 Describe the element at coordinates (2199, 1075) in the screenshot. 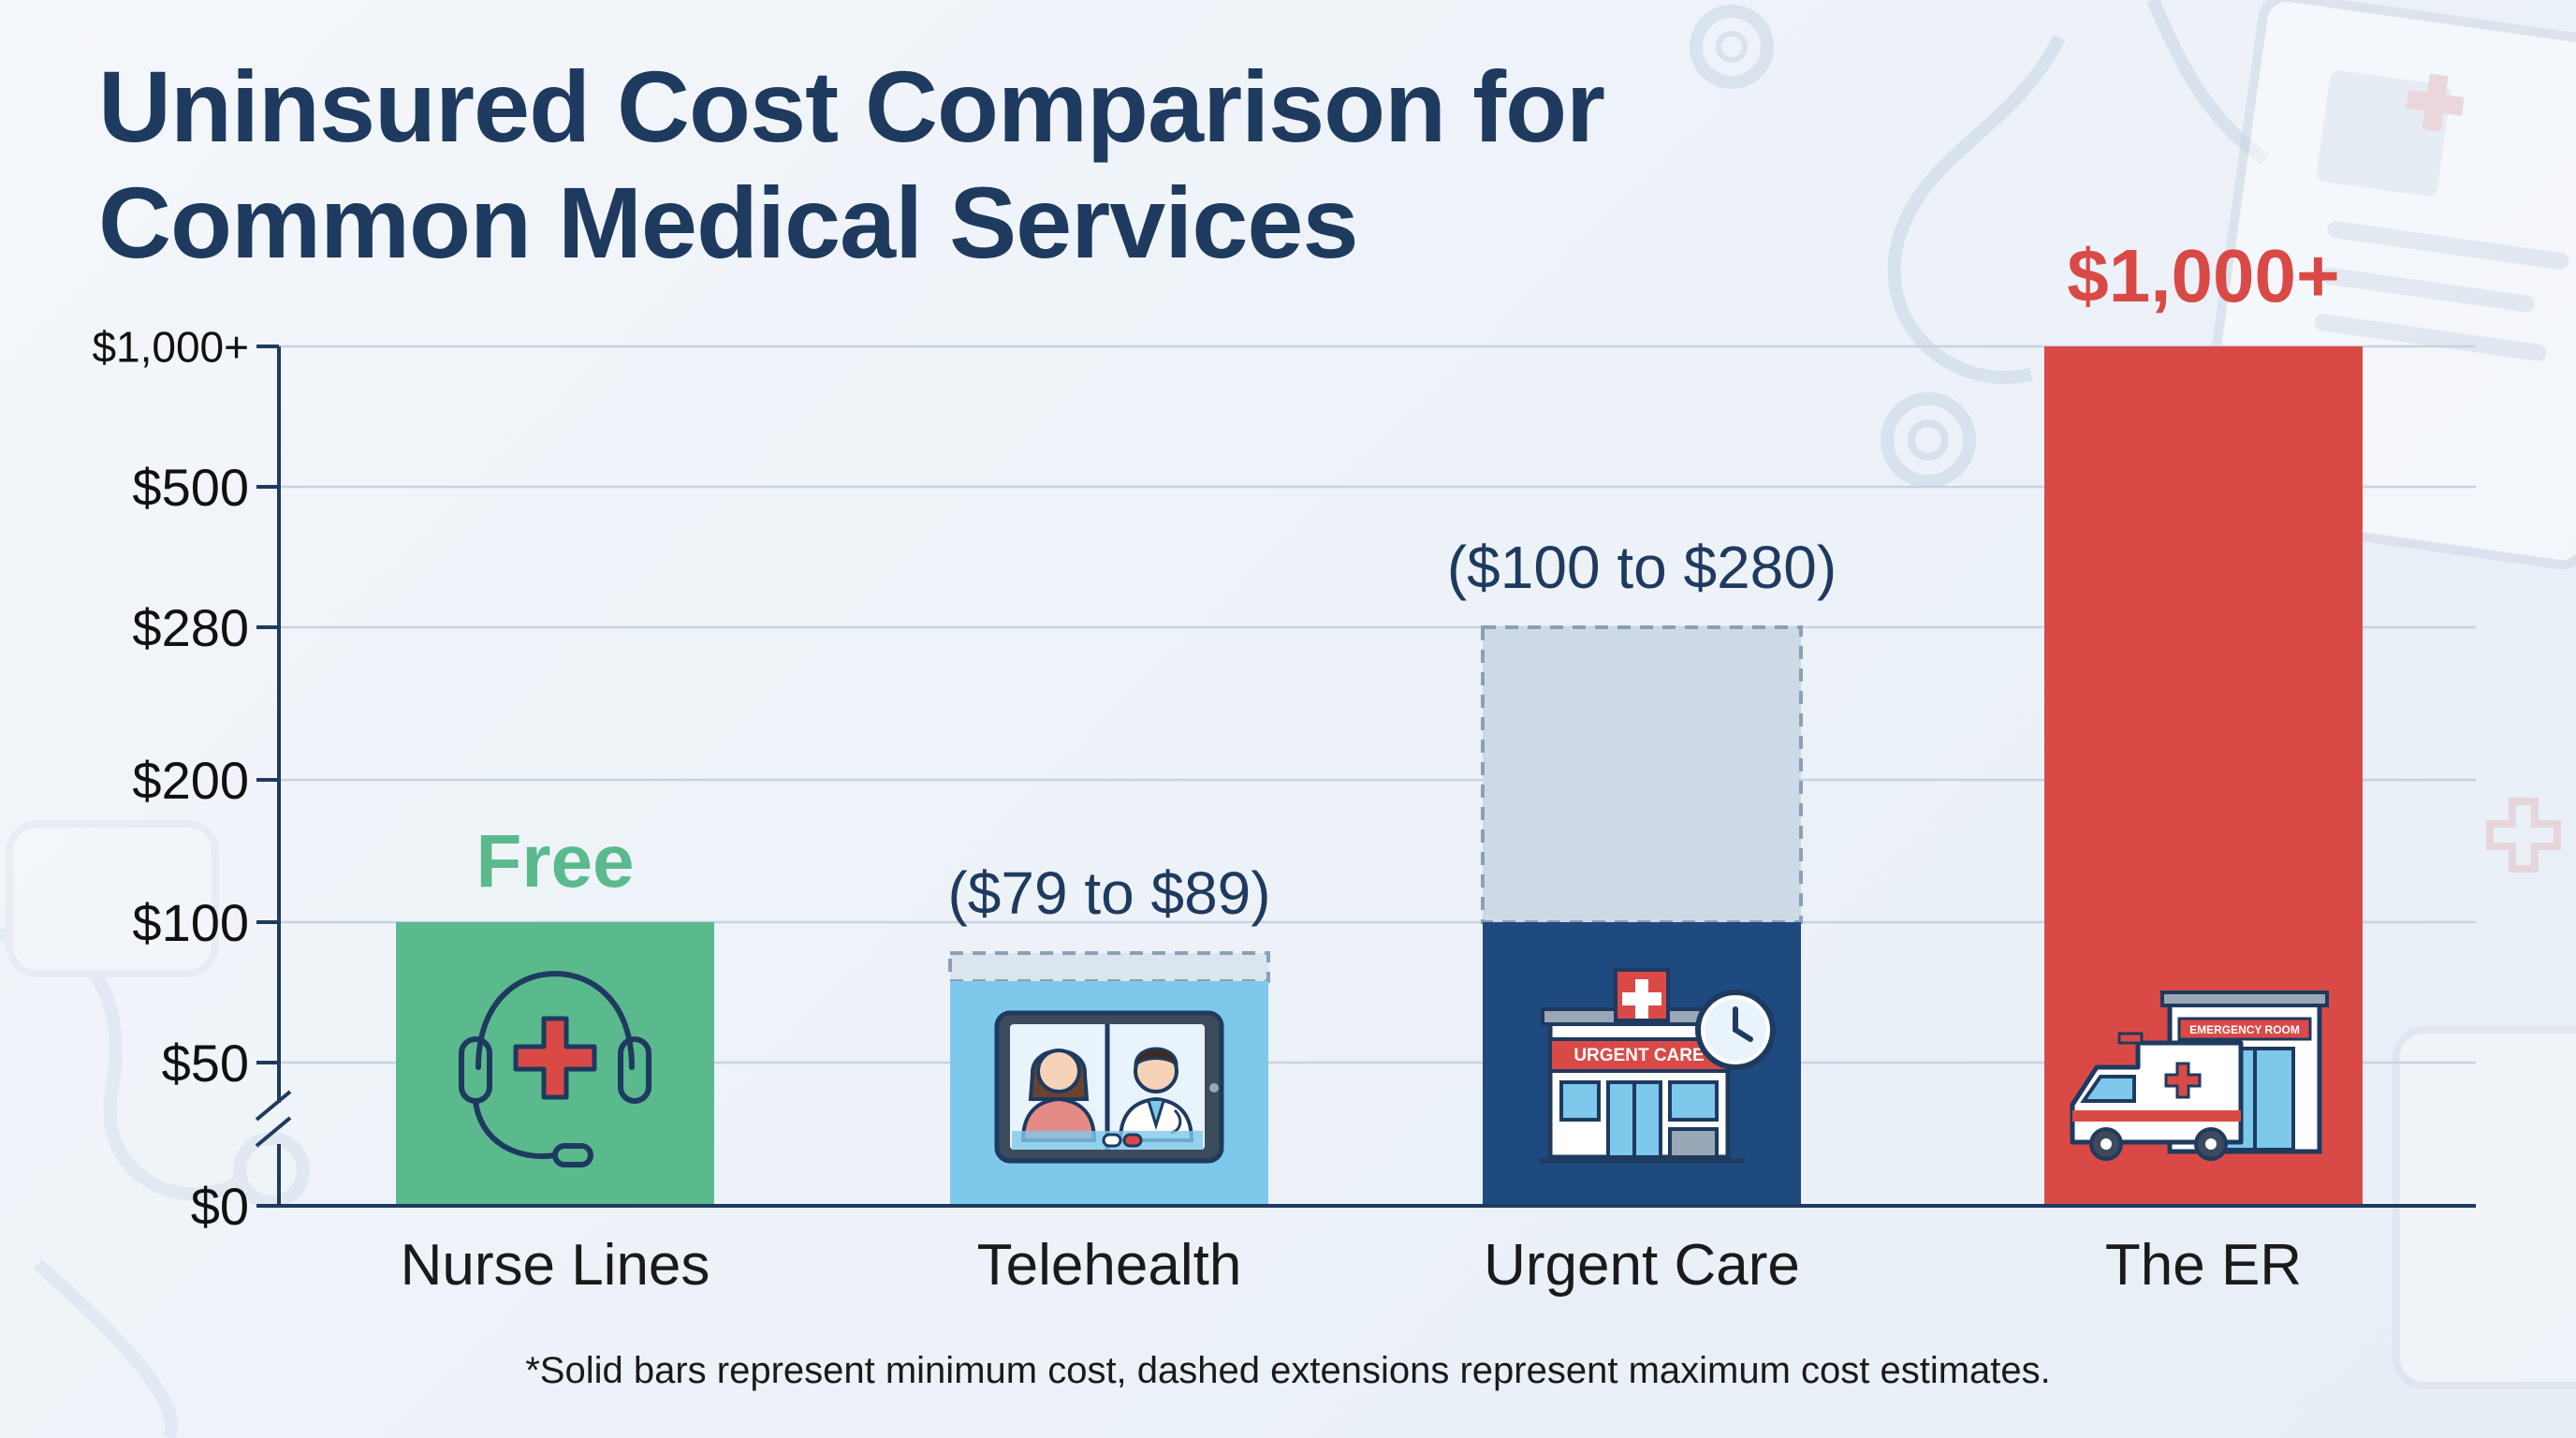

I see `ambulance-emergency-icon: EMERGENCY ROOM` at that location.